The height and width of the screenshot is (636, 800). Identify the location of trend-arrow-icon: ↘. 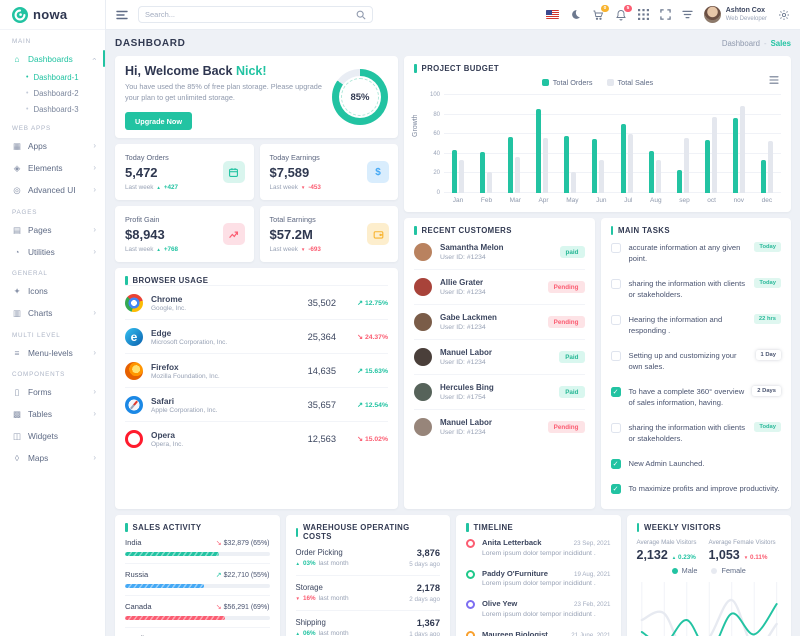
(360, 439).